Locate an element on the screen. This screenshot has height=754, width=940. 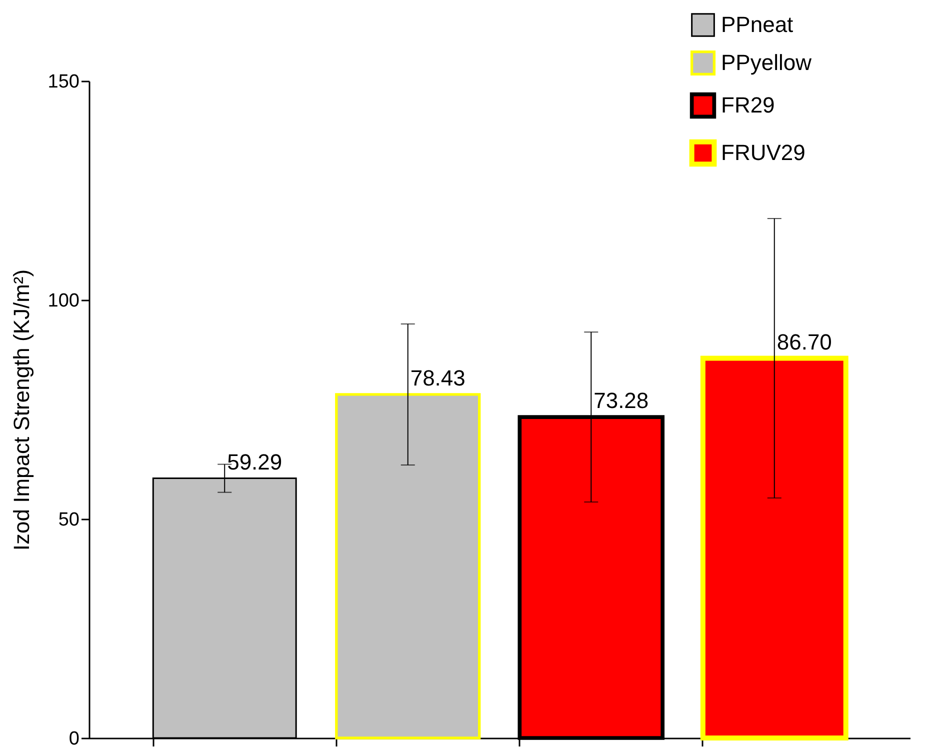
legend-label: FR29 is located at coordinates (748, 105).